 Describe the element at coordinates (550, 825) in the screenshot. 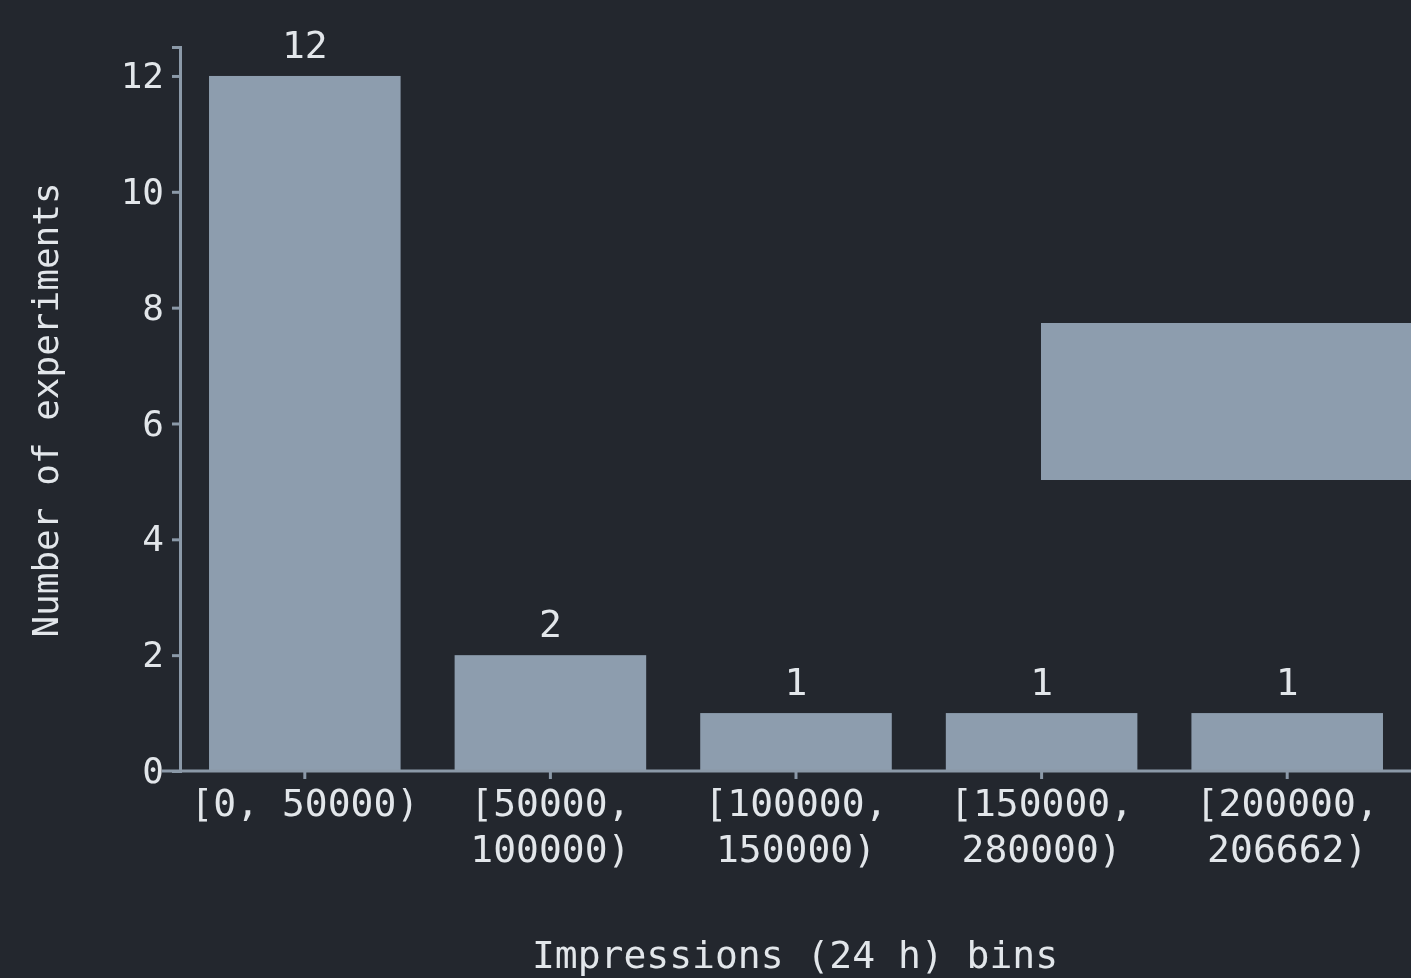

I see `x-tick-label: [50000, 100000)` at that location.